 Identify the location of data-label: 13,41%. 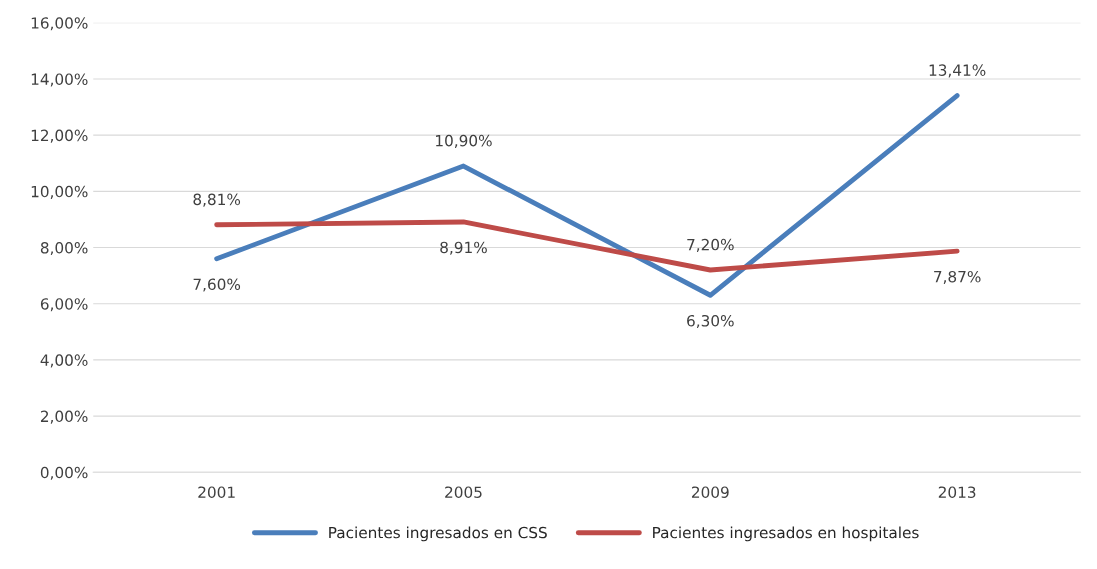
(957, 71).